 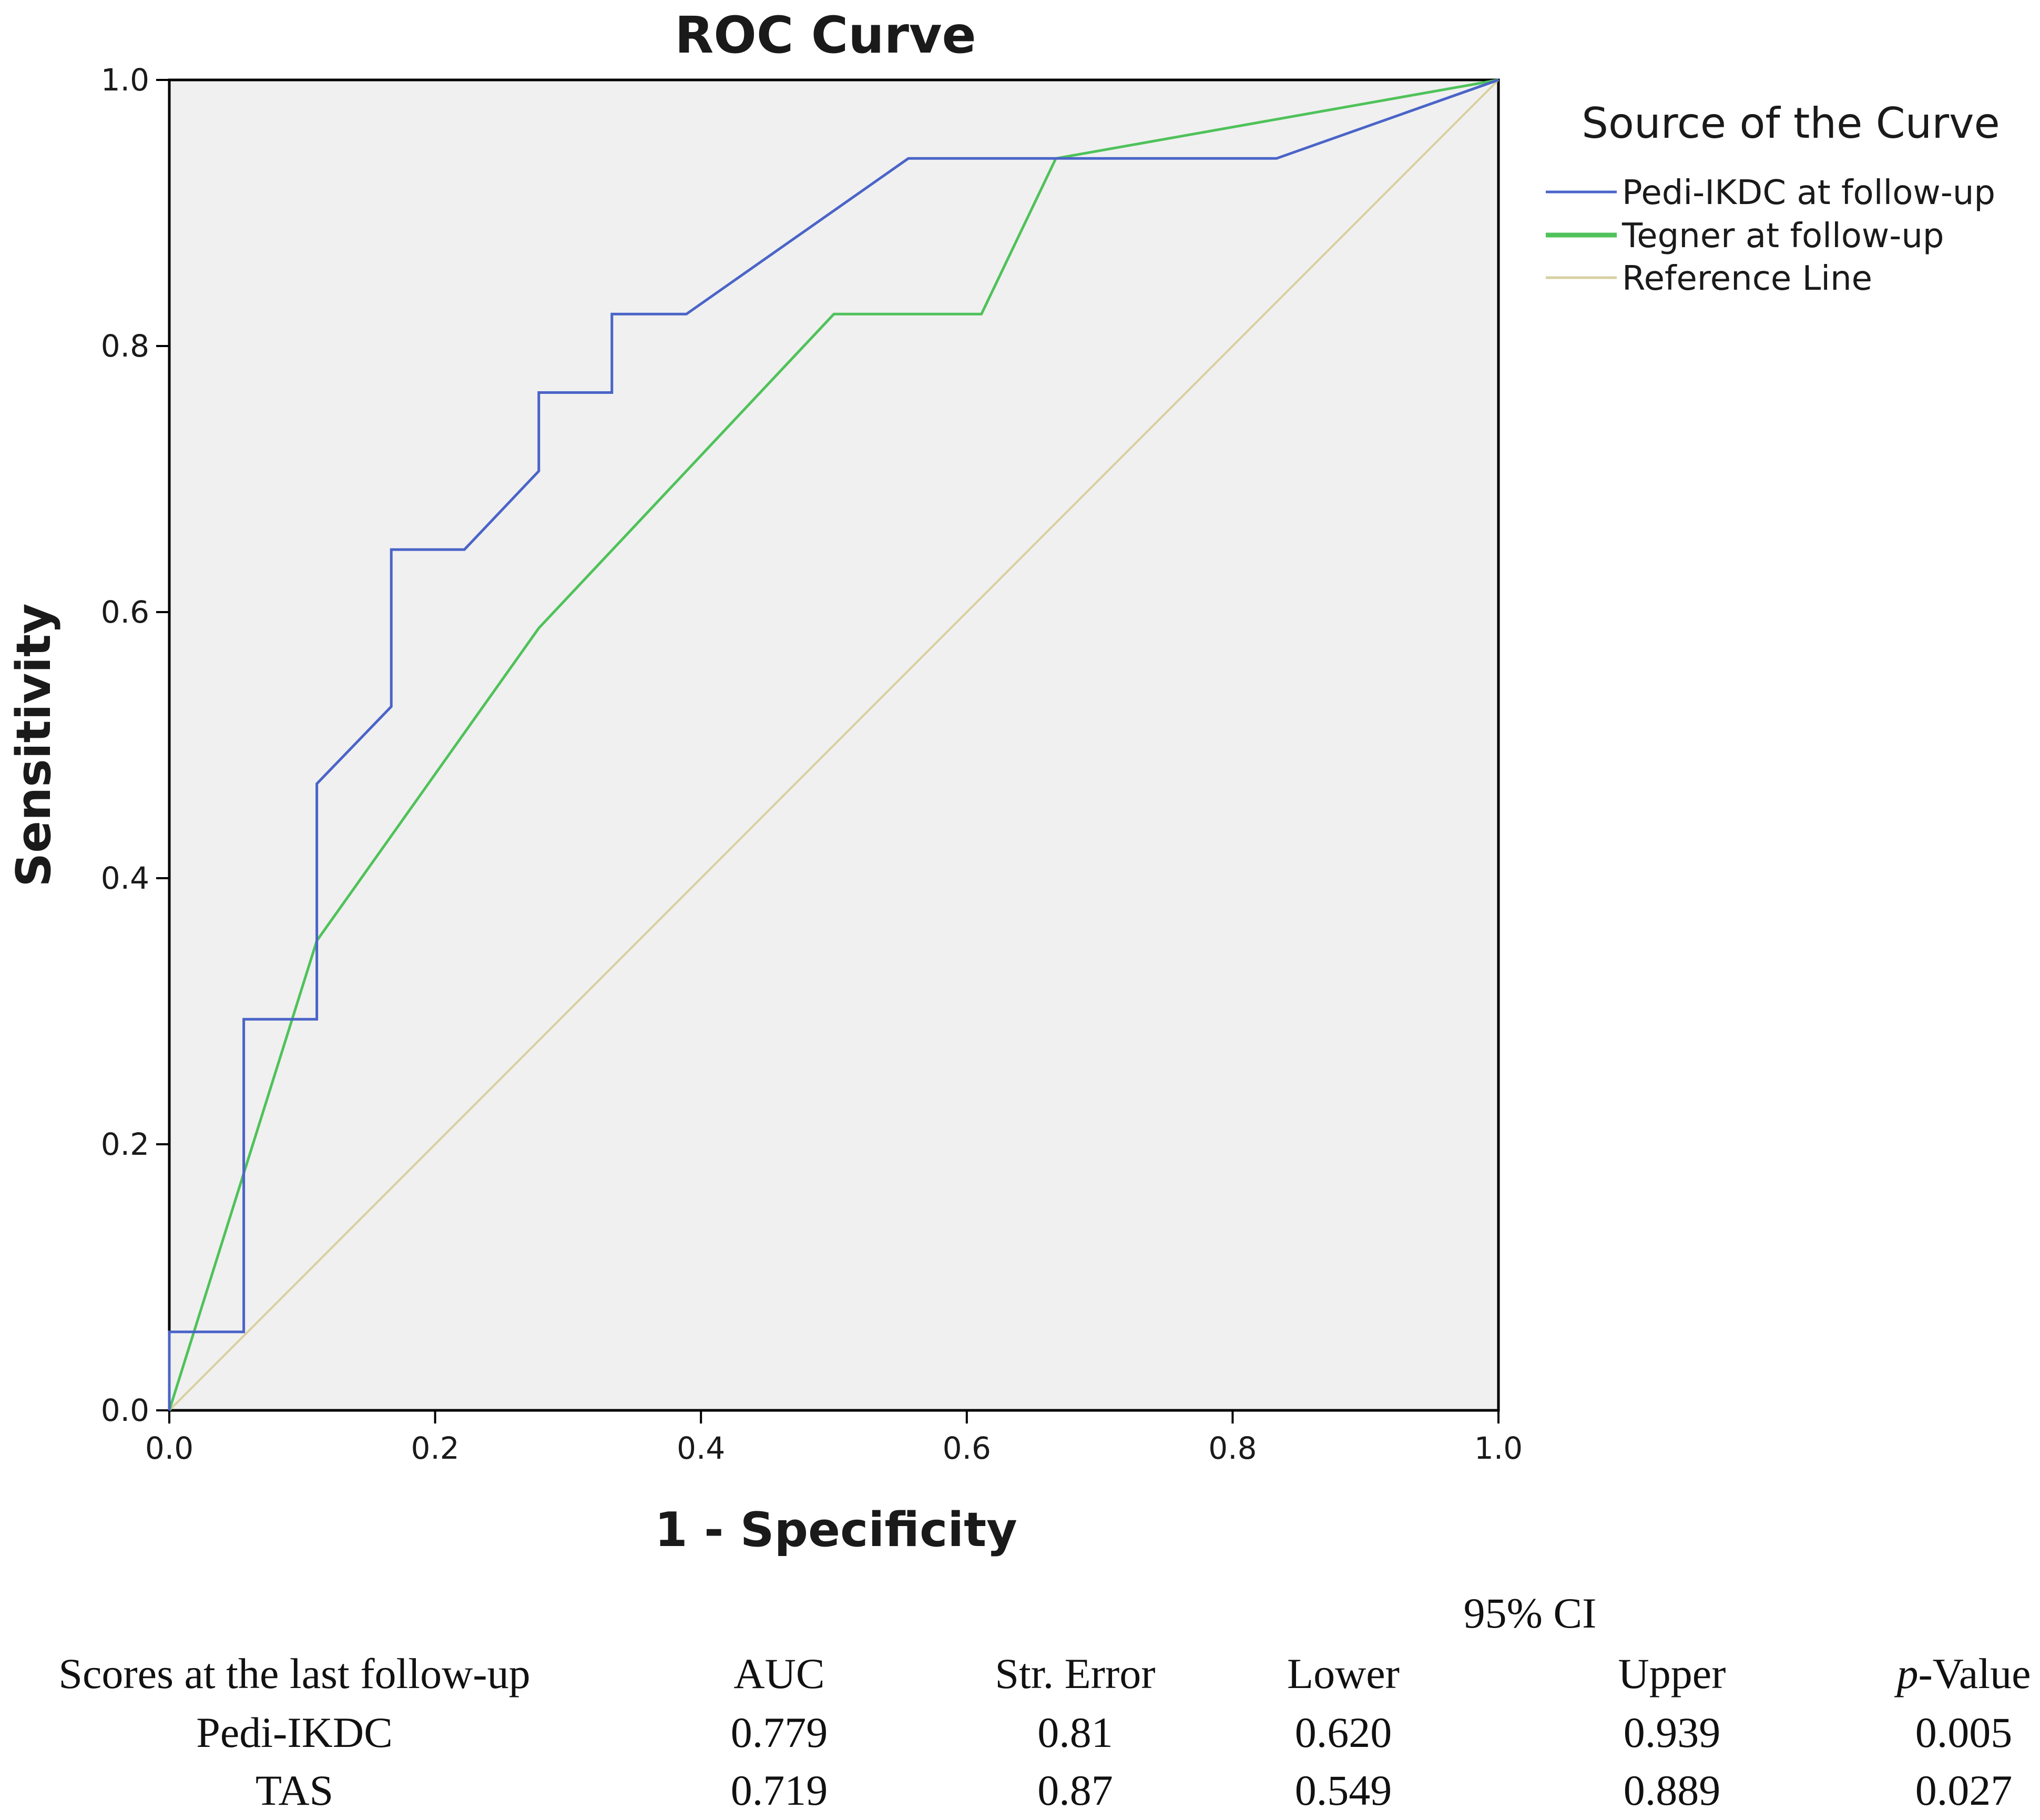 I want to click on col-header-auc: AUC, so click(x=778, y=1673).